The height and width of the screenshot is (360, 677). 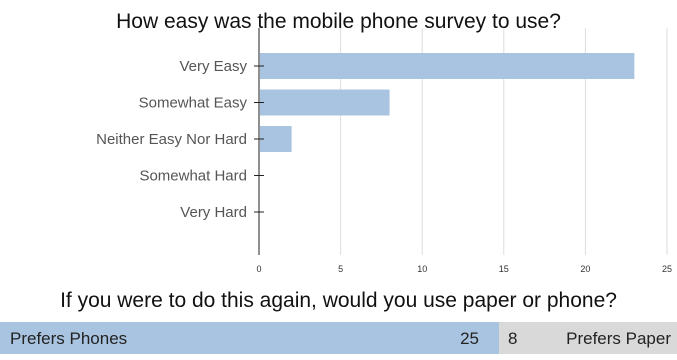 I want to click on category-label: Very Easy, so click(x=213, y=66).